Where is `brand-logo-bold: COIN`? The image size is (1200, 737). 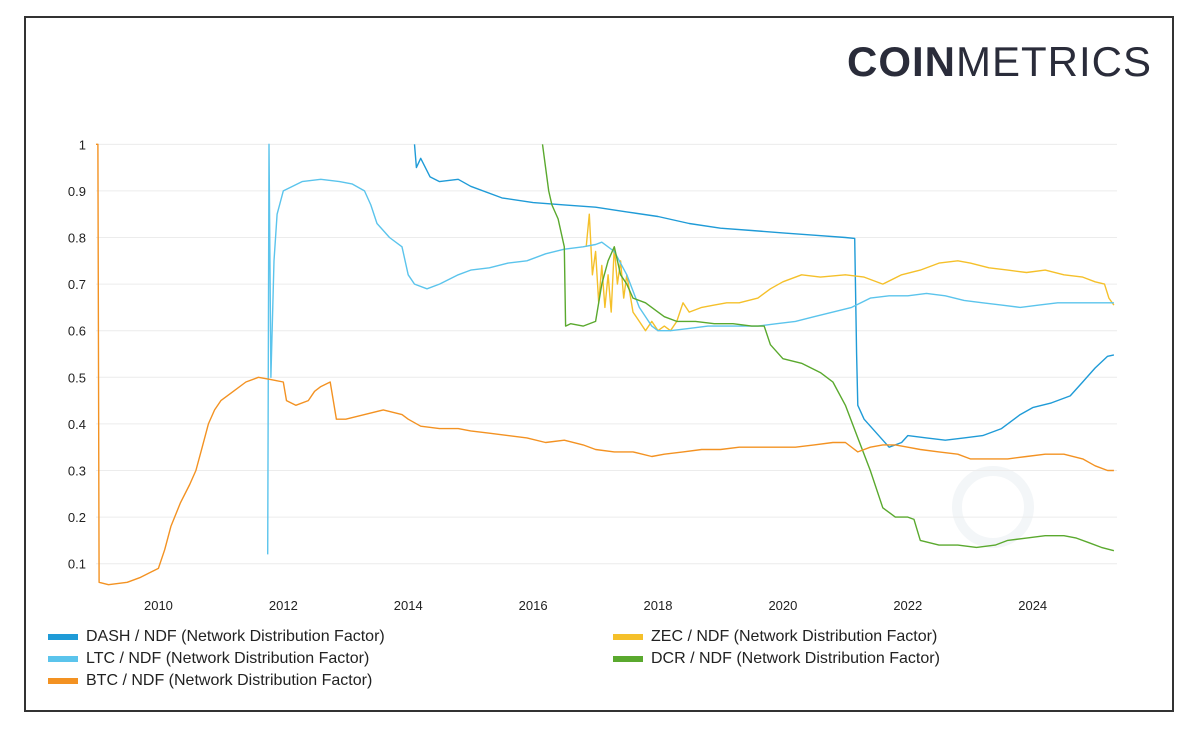
brand-logo-bold: COIN is located at coordinates (901, 61).